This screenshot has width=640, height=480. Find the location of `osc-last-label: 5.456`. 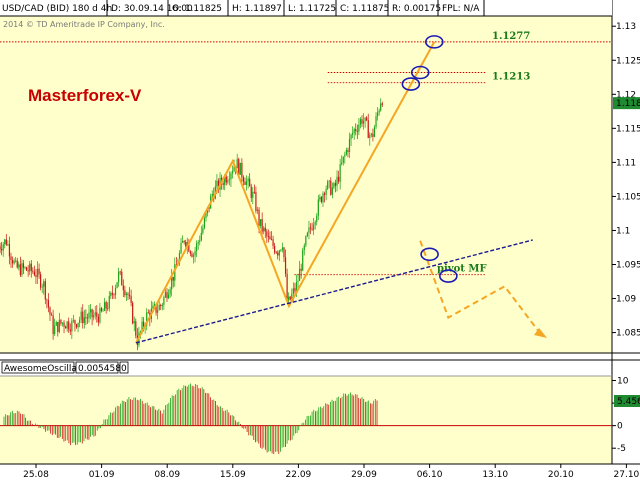

osc-last-label: 5.456 is located at coordinates (628, 402).